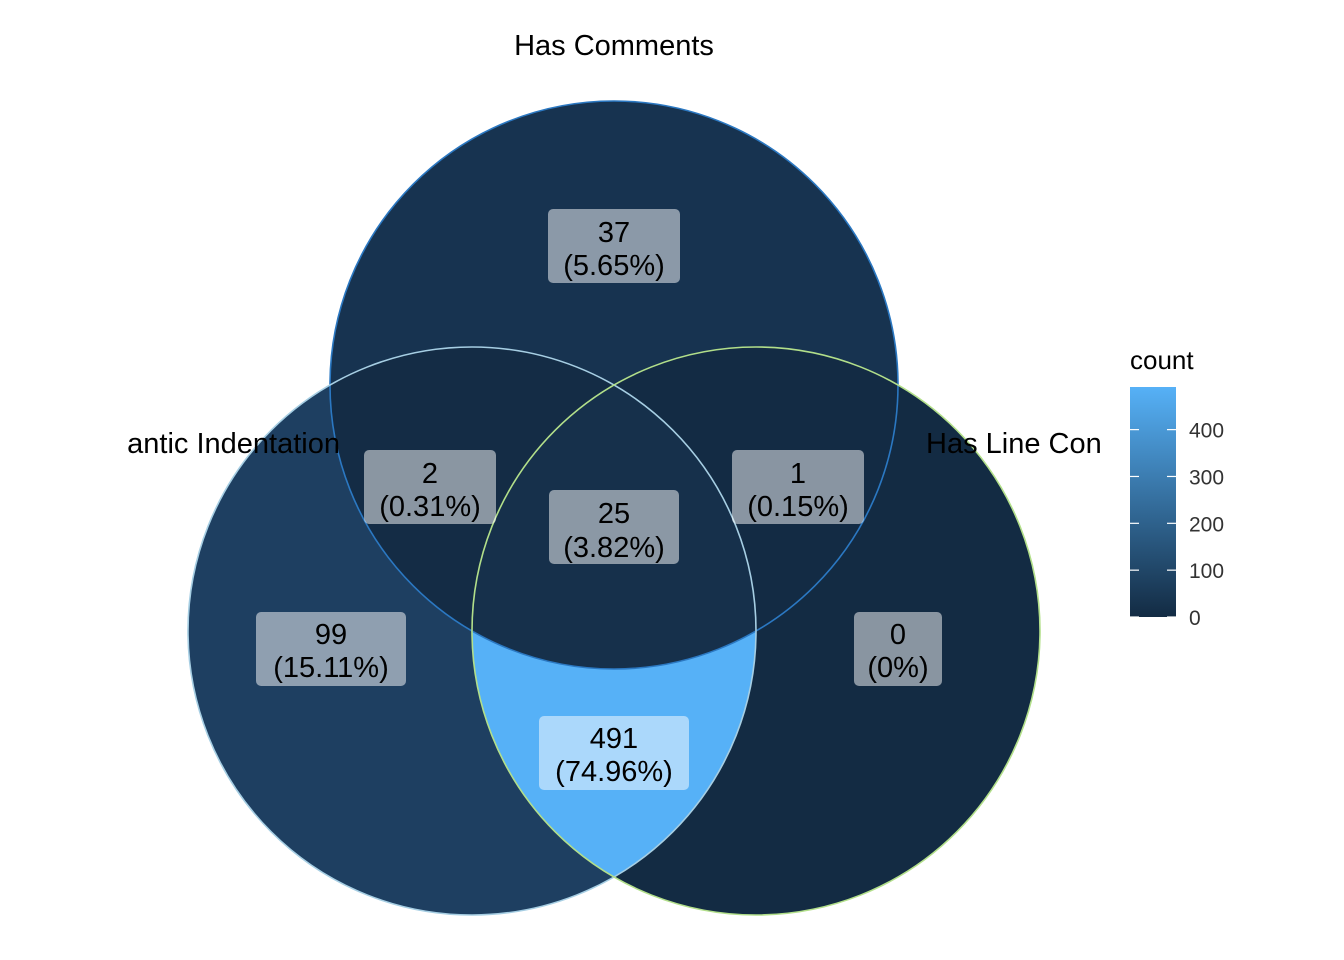  I want to click on region-percent: (3.82%), so click(614, 548).